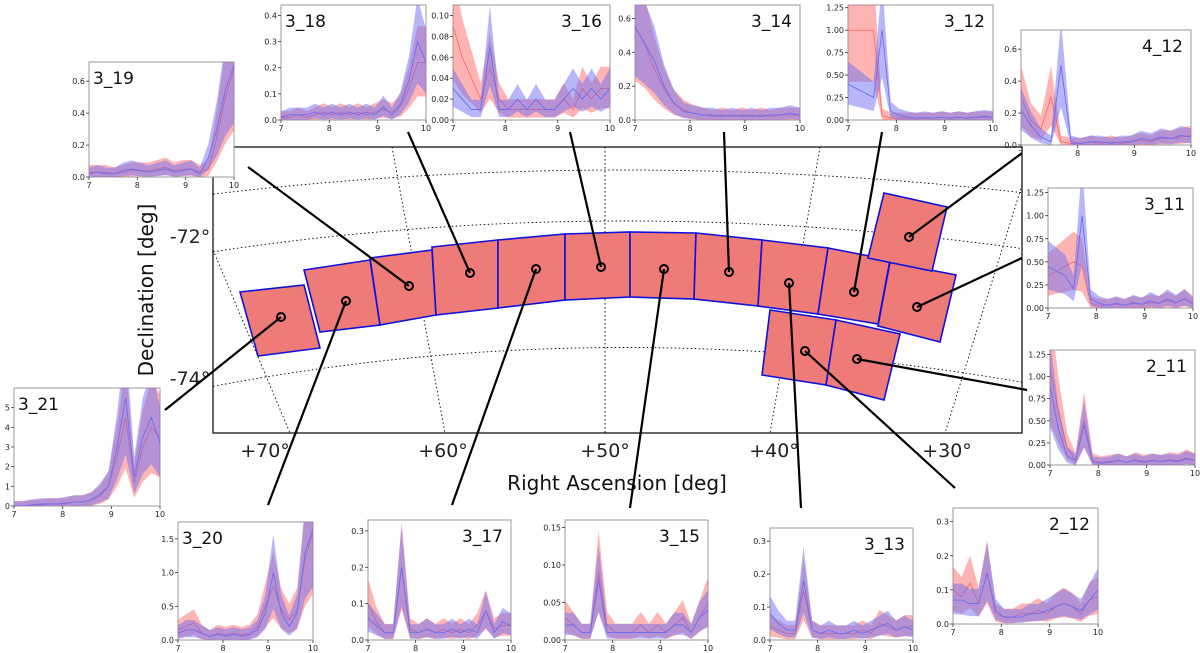  What do you see at coordinates (1166, 367) in the screenshot?
I see `inset-title: 2_11` at bounding box center [1166, 367].